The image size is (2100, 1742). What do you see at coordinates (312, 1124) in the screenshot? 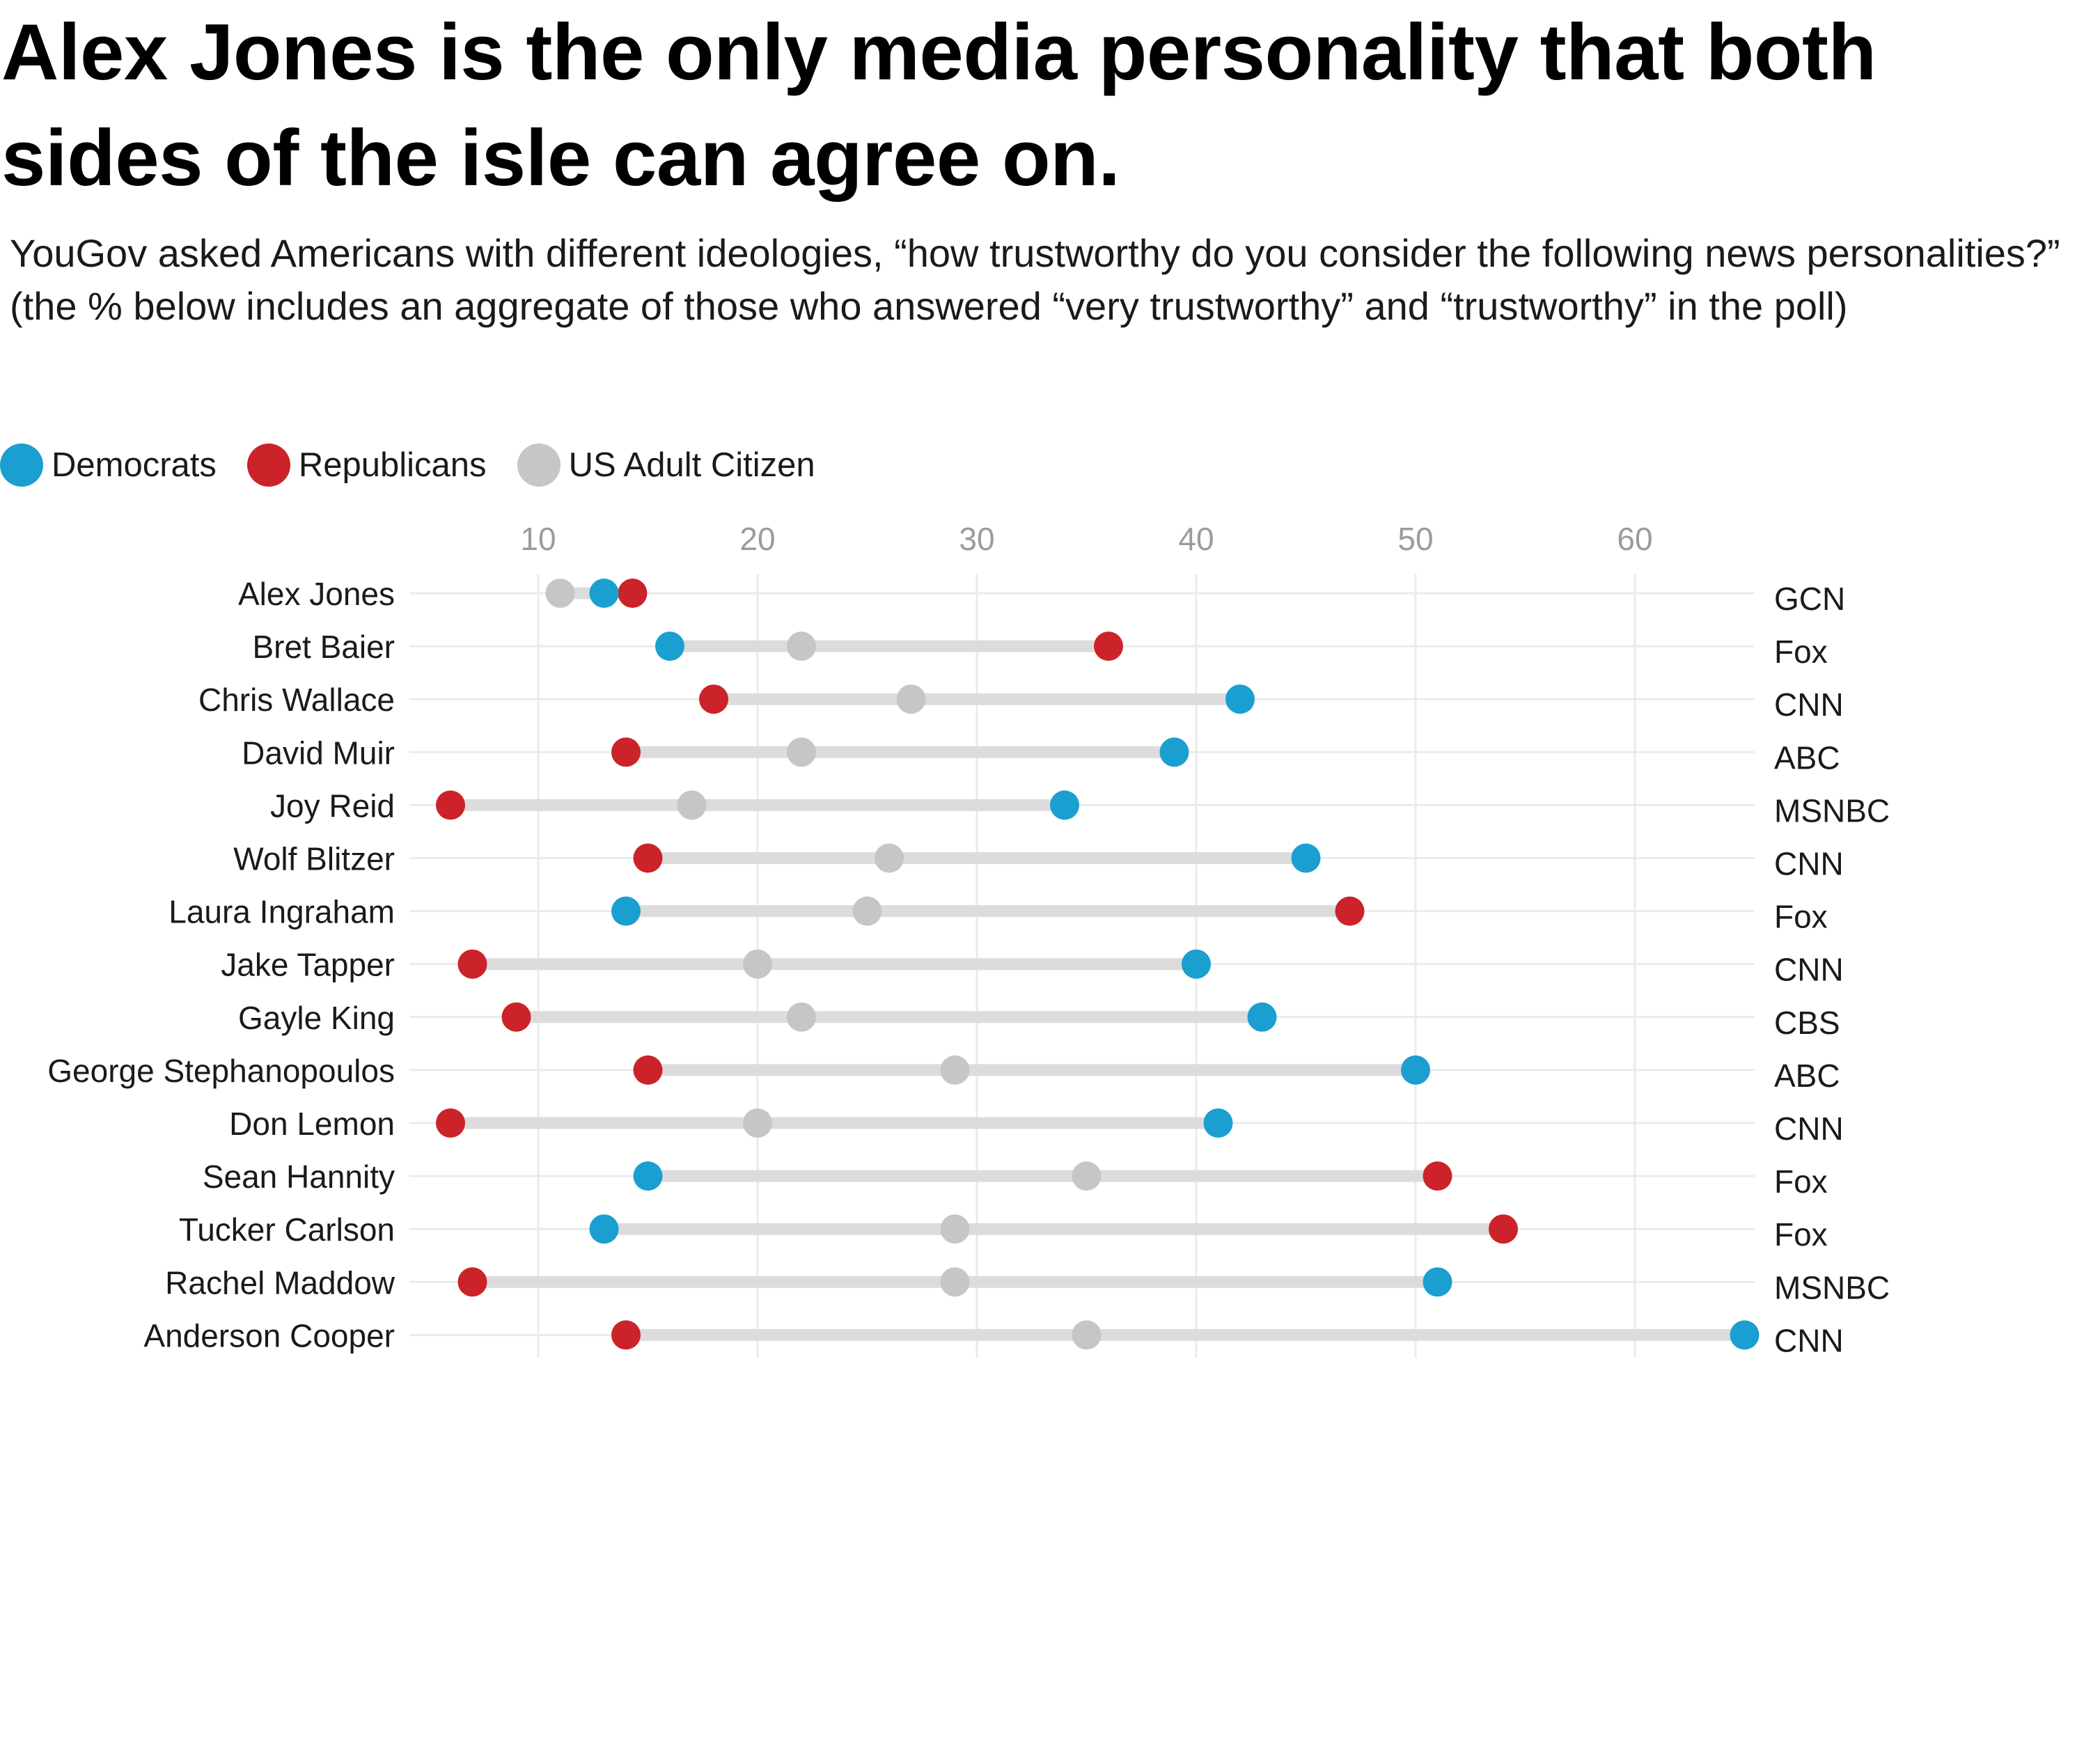
I see `row-label-don-lemon: Don Lemon` at bounding box center [312, 1124].